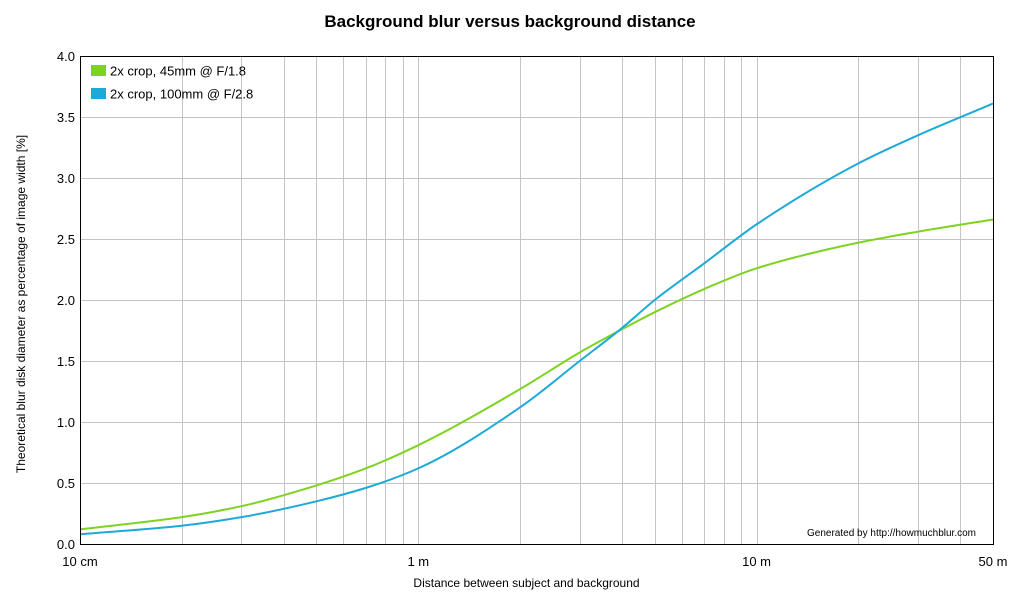 This screenshot has width=1020, height=605. I want to click on x-tick-label: 1 m, so click(418, 561).